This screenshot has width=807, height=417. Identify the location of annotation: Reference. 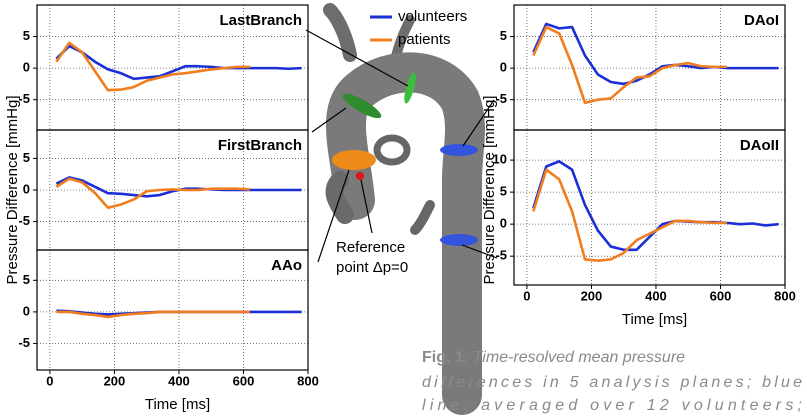
(370, 247).